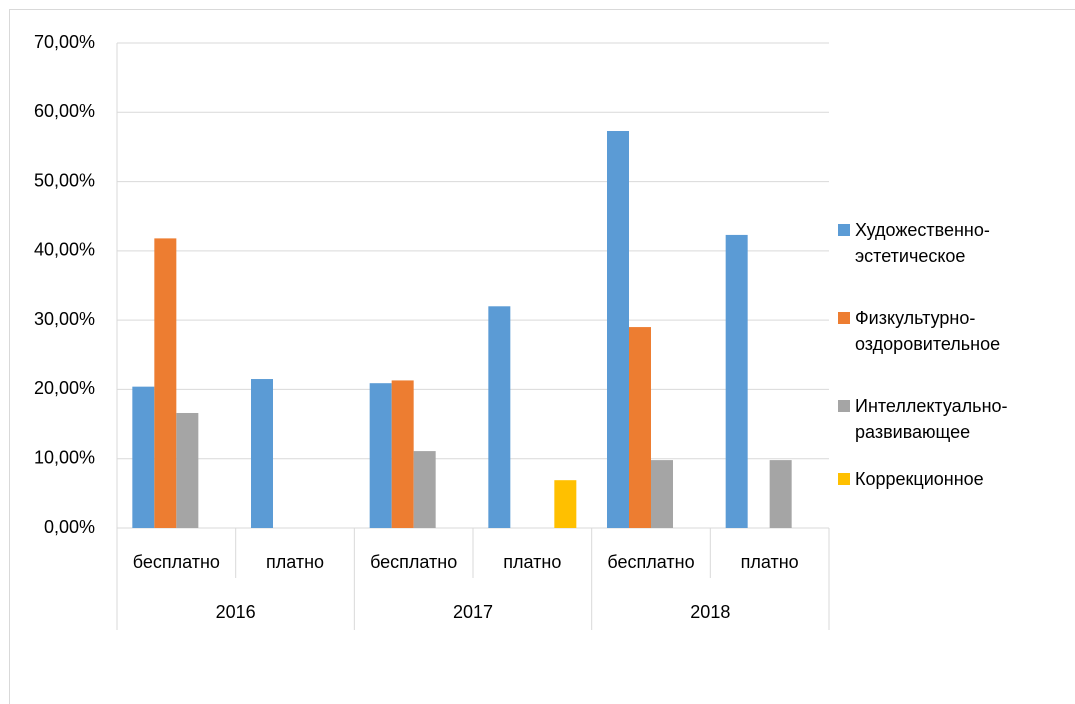 The width and height of the screenshot is (1075, 704). What do you see at coordinates (710, 612) in the screenshot?
I see `group-label: 2018` at bounding box center [710, 612].